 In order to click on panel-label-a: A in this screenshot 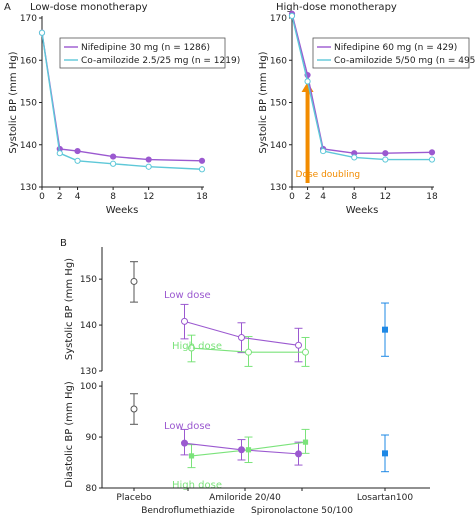, I will do `click(7, 7)`.